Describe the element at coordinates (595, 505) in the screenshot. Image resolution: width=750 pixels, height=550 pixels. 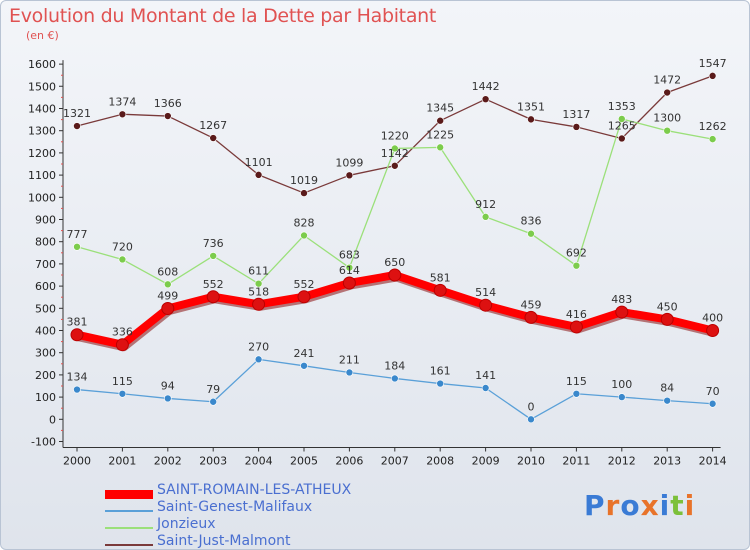
I see `logo-letter: P` at that location.